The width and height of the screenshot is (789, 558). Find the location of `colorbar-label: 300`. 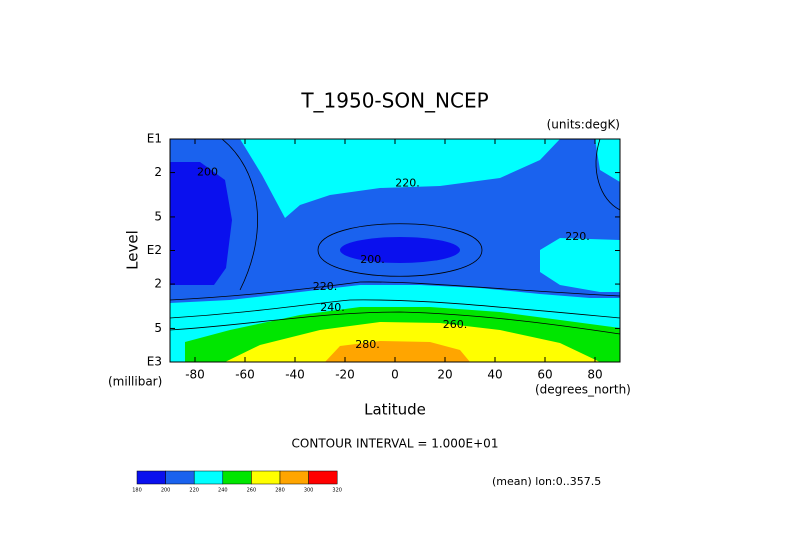

colorbar-label: 300 is located at coordinates (309, 491).